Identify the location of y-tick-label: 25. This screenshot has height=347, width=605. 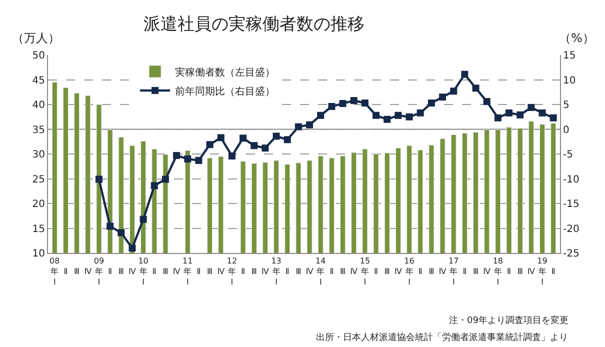
(38, 180).